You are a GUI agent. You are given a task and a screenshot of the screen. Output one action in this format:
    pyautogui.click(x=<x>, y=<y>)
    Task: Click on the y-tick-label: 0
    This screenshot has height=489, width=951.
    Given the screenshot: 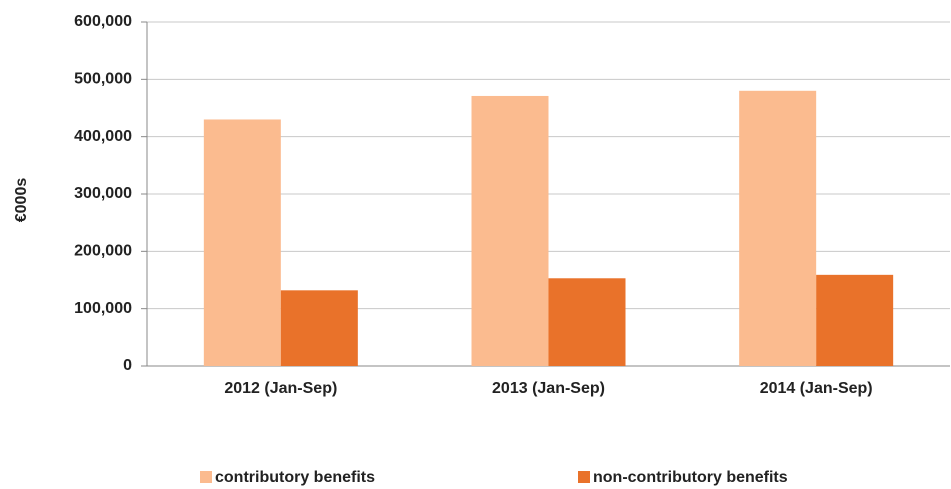 What is the action you would take?
    pyautogui.click(x=127, y=365)
    